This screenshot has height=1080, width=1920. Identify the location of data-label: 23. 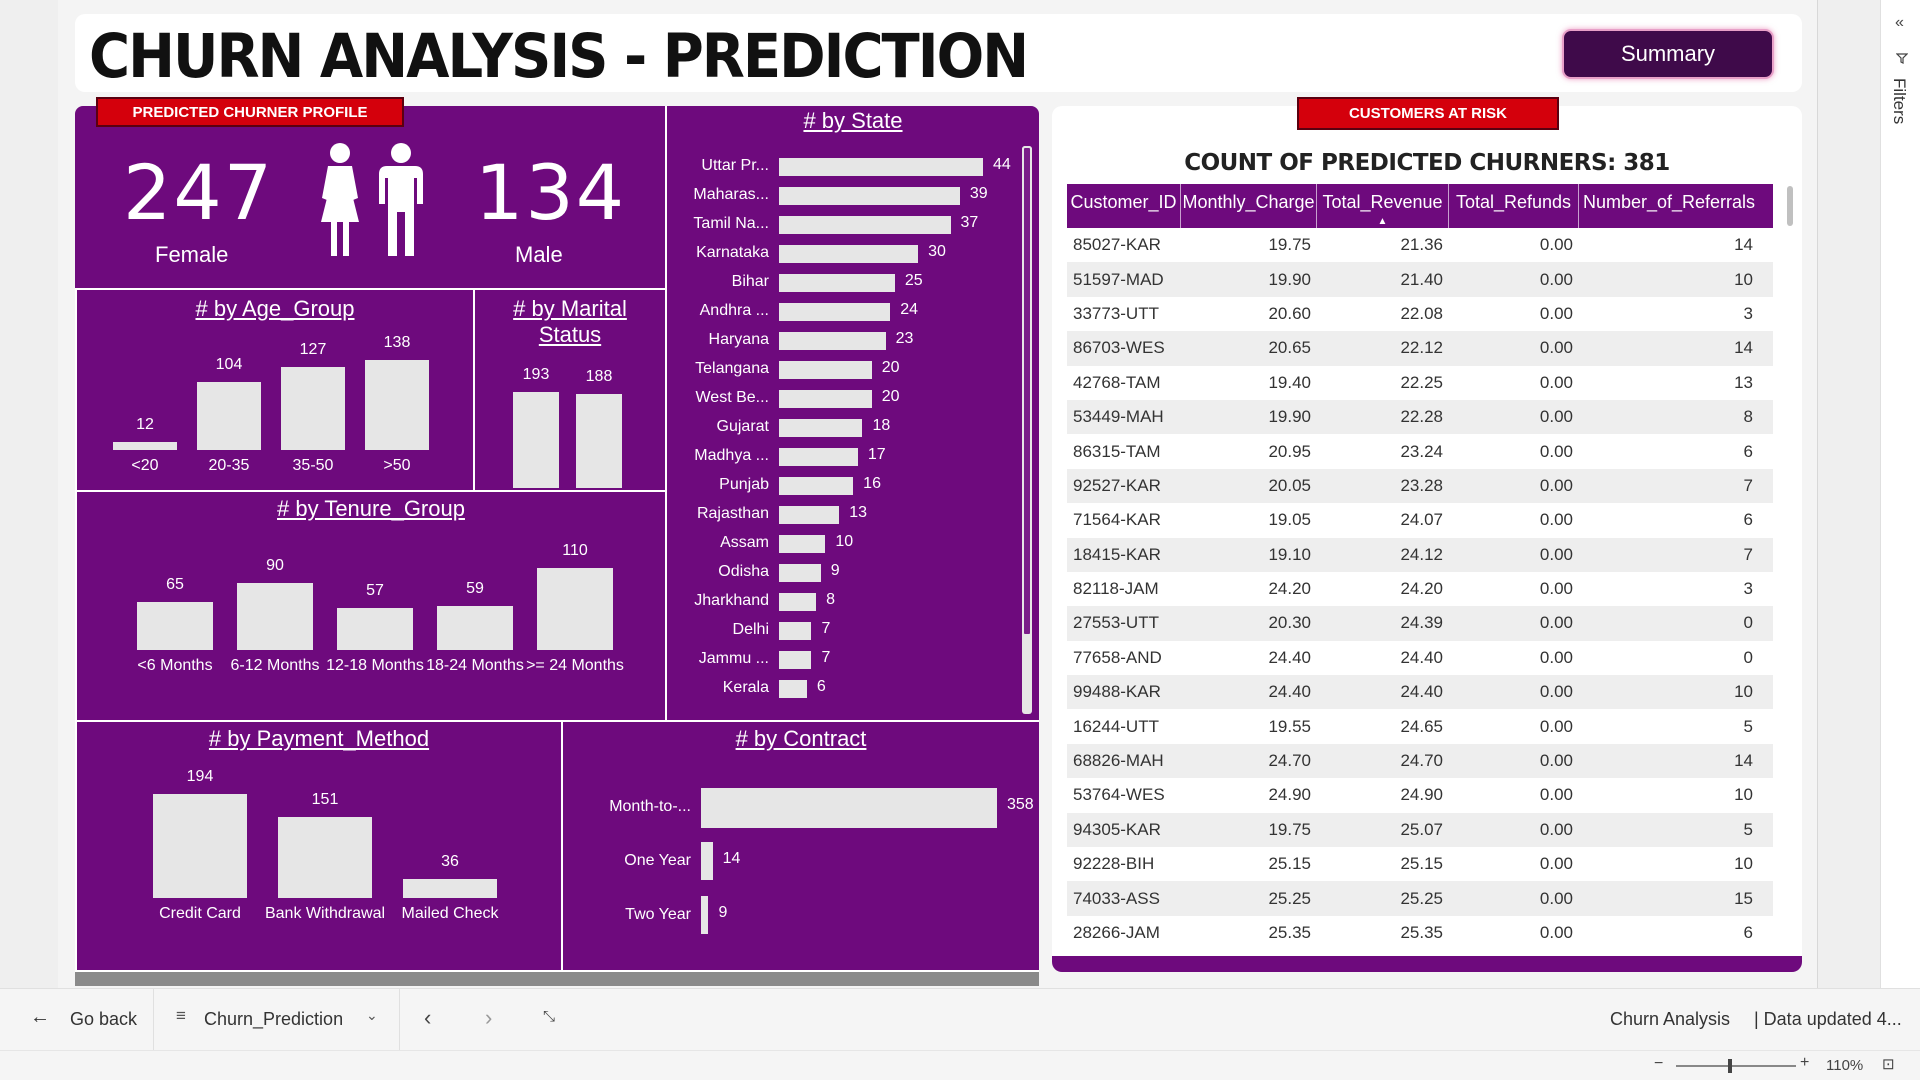
(904, 338).